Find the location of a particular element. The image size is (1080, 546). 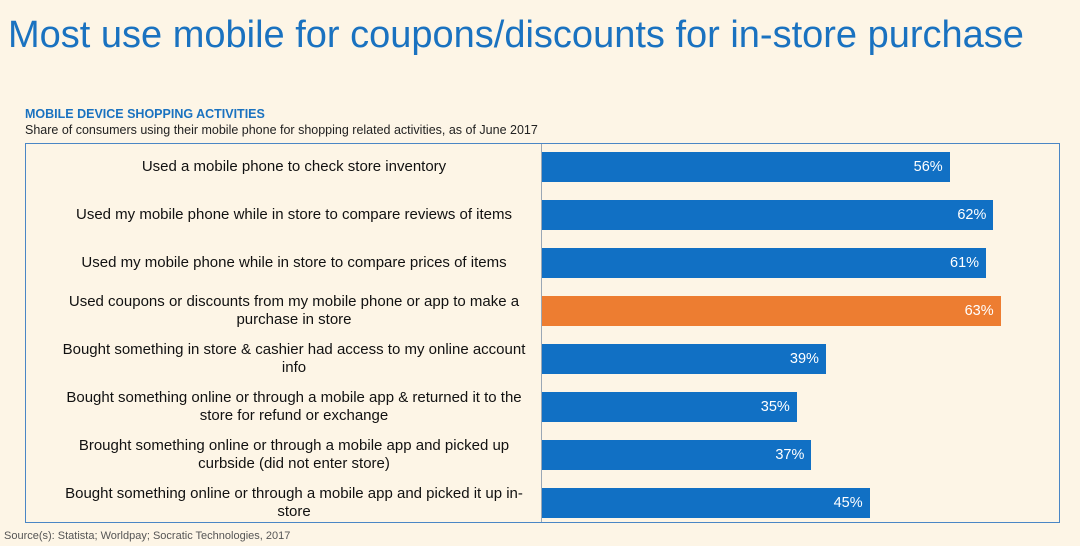

bar-value-label: 63% is located at coordinates (979, 311).